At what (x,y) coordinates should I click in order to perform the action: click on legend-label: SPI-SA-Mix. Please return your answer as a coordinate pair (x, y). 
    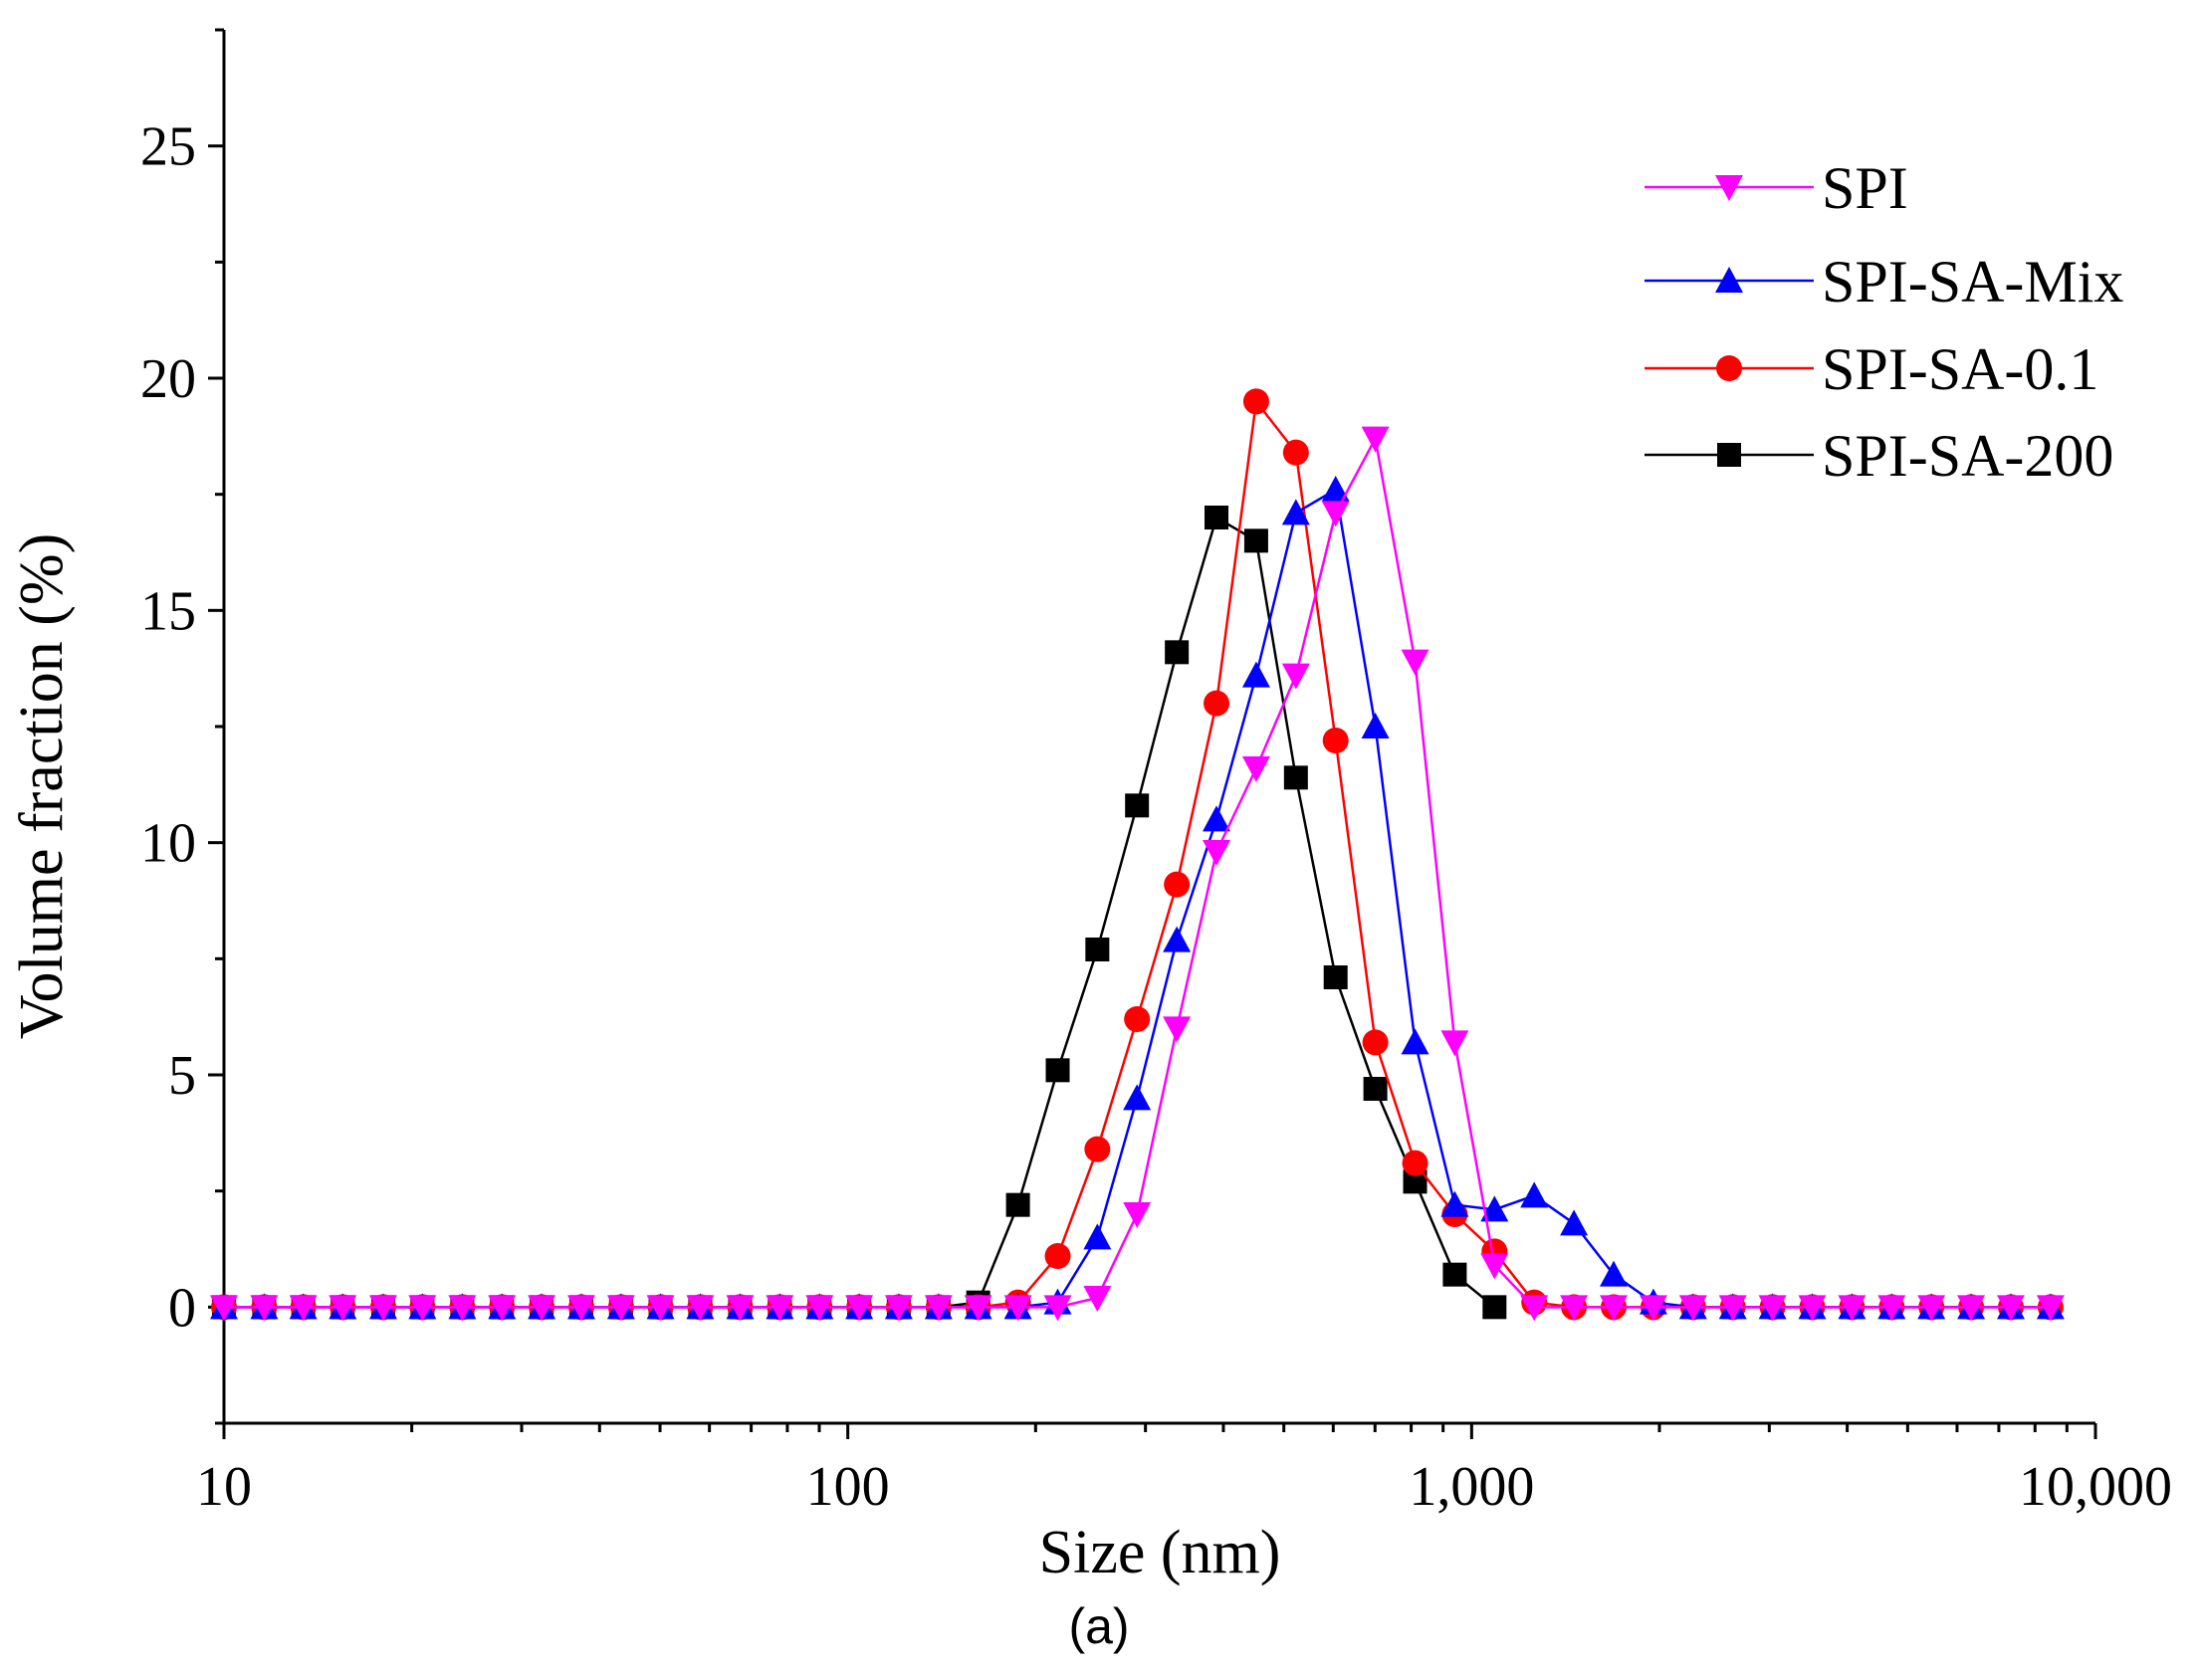
    Looking at the image, I should click on (1973, 282).